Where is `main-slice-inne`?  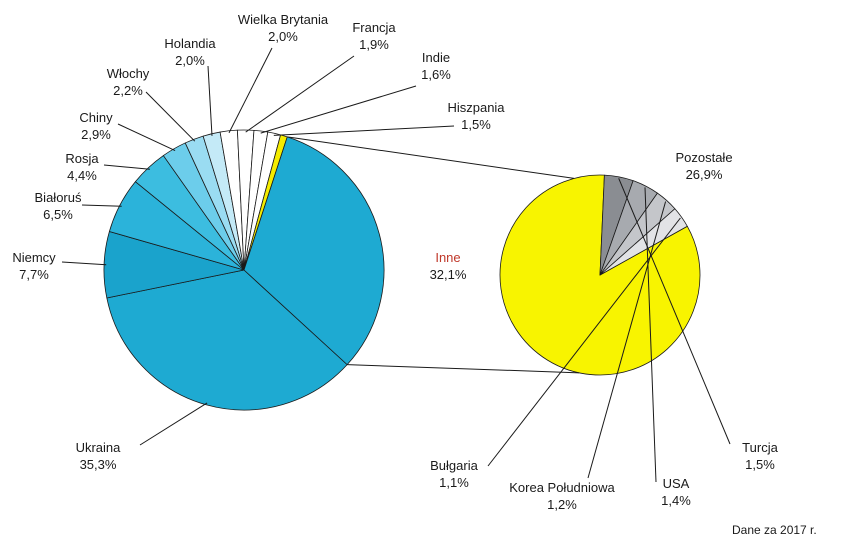
main-slice-inne is located at coordinates (314, 251).